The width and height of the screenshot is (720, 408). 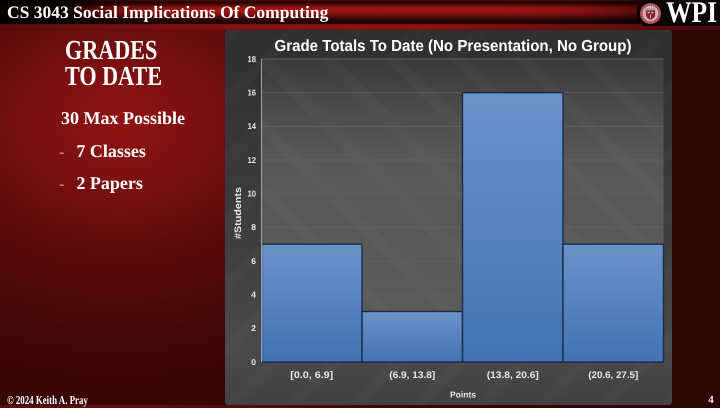 What do you see at coordinates (253, 362) in the screenshot?
I see `svg-text: 0` at bounding box center [253, 362].